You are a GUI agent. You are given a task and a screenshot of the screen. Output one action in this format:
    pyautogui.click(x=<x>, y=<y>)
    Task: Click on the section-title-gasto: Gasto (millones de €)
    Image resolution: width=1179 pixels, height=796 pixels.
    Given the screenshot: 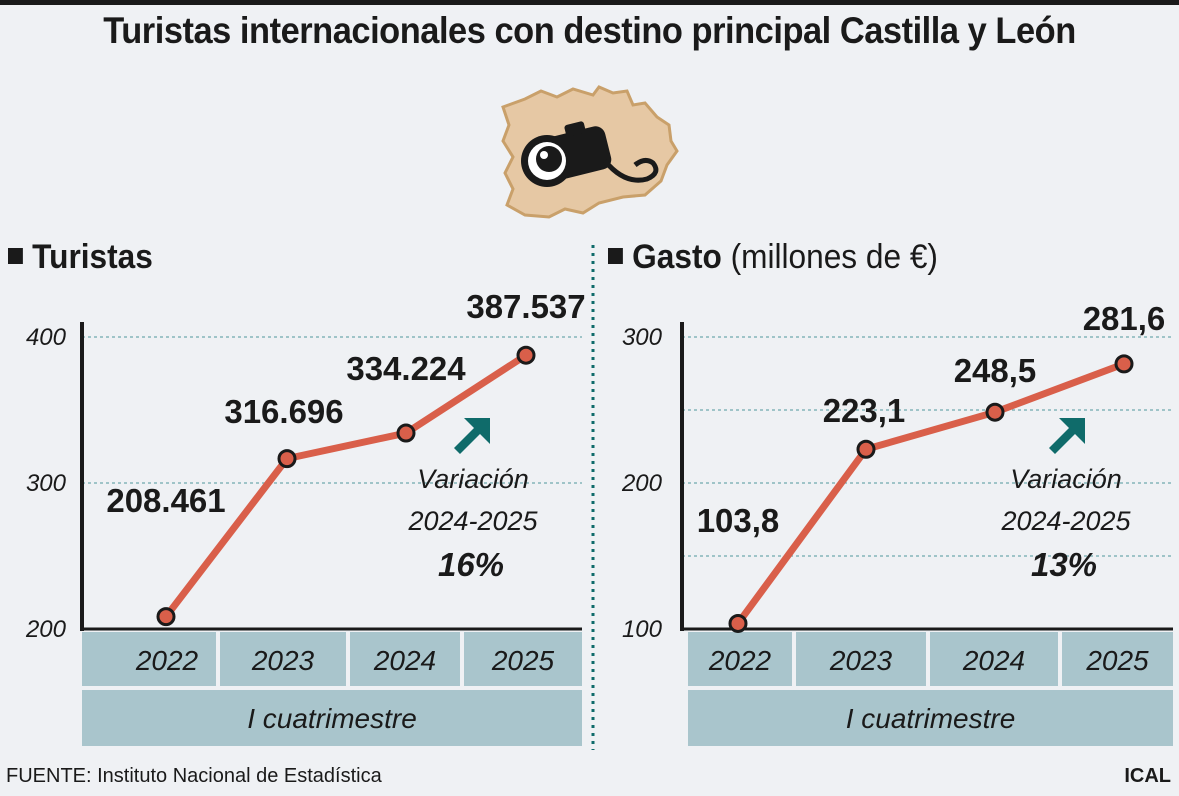 What is the action you would take?
    pyautogui.click(x=773, y=257)
    